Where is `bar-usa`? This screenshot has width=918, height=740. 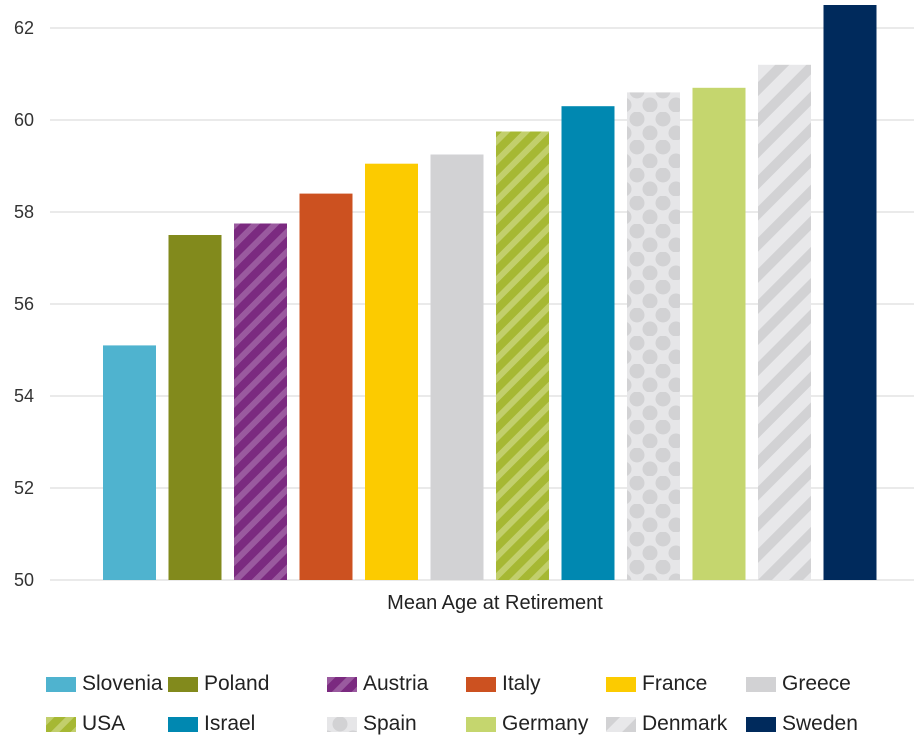
bar-usa is located at coordinates (522, 355).